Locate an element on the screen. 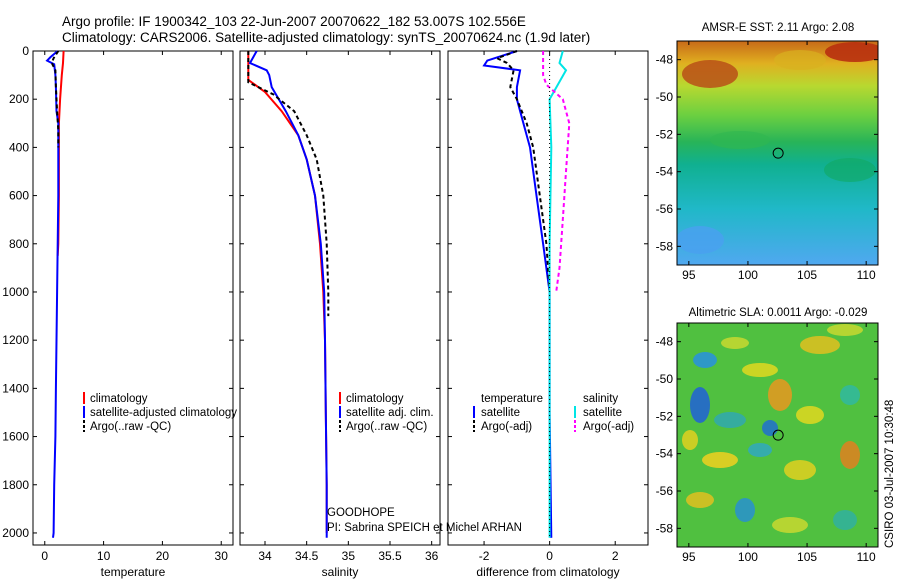 Image resolution: width=900 pixels, height=580 pixels. legend-label-temp-satellite: satellite is located at coordinates (500, 413).